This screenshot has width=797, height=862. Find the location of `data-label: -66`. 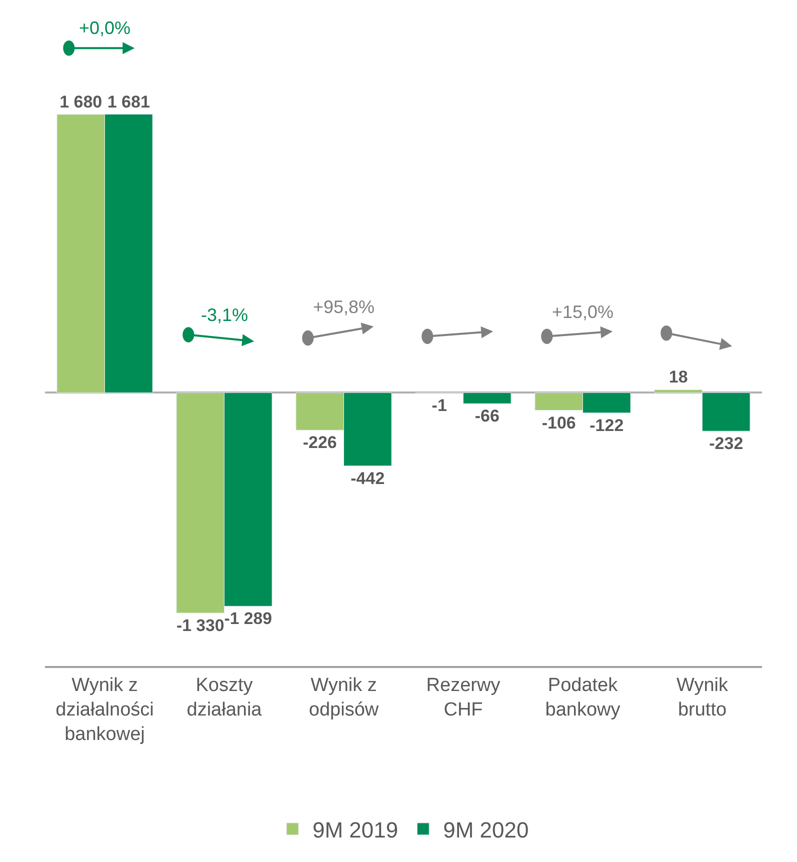

data-label: -66 is located at coordinates (487, 416).